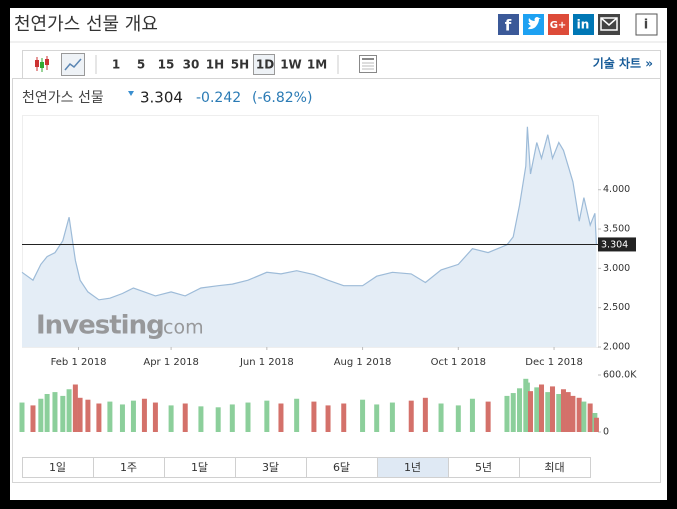 The height and width of the screenshot is (509, 677). I want to click on facebook-label: f, so click(508, 26).